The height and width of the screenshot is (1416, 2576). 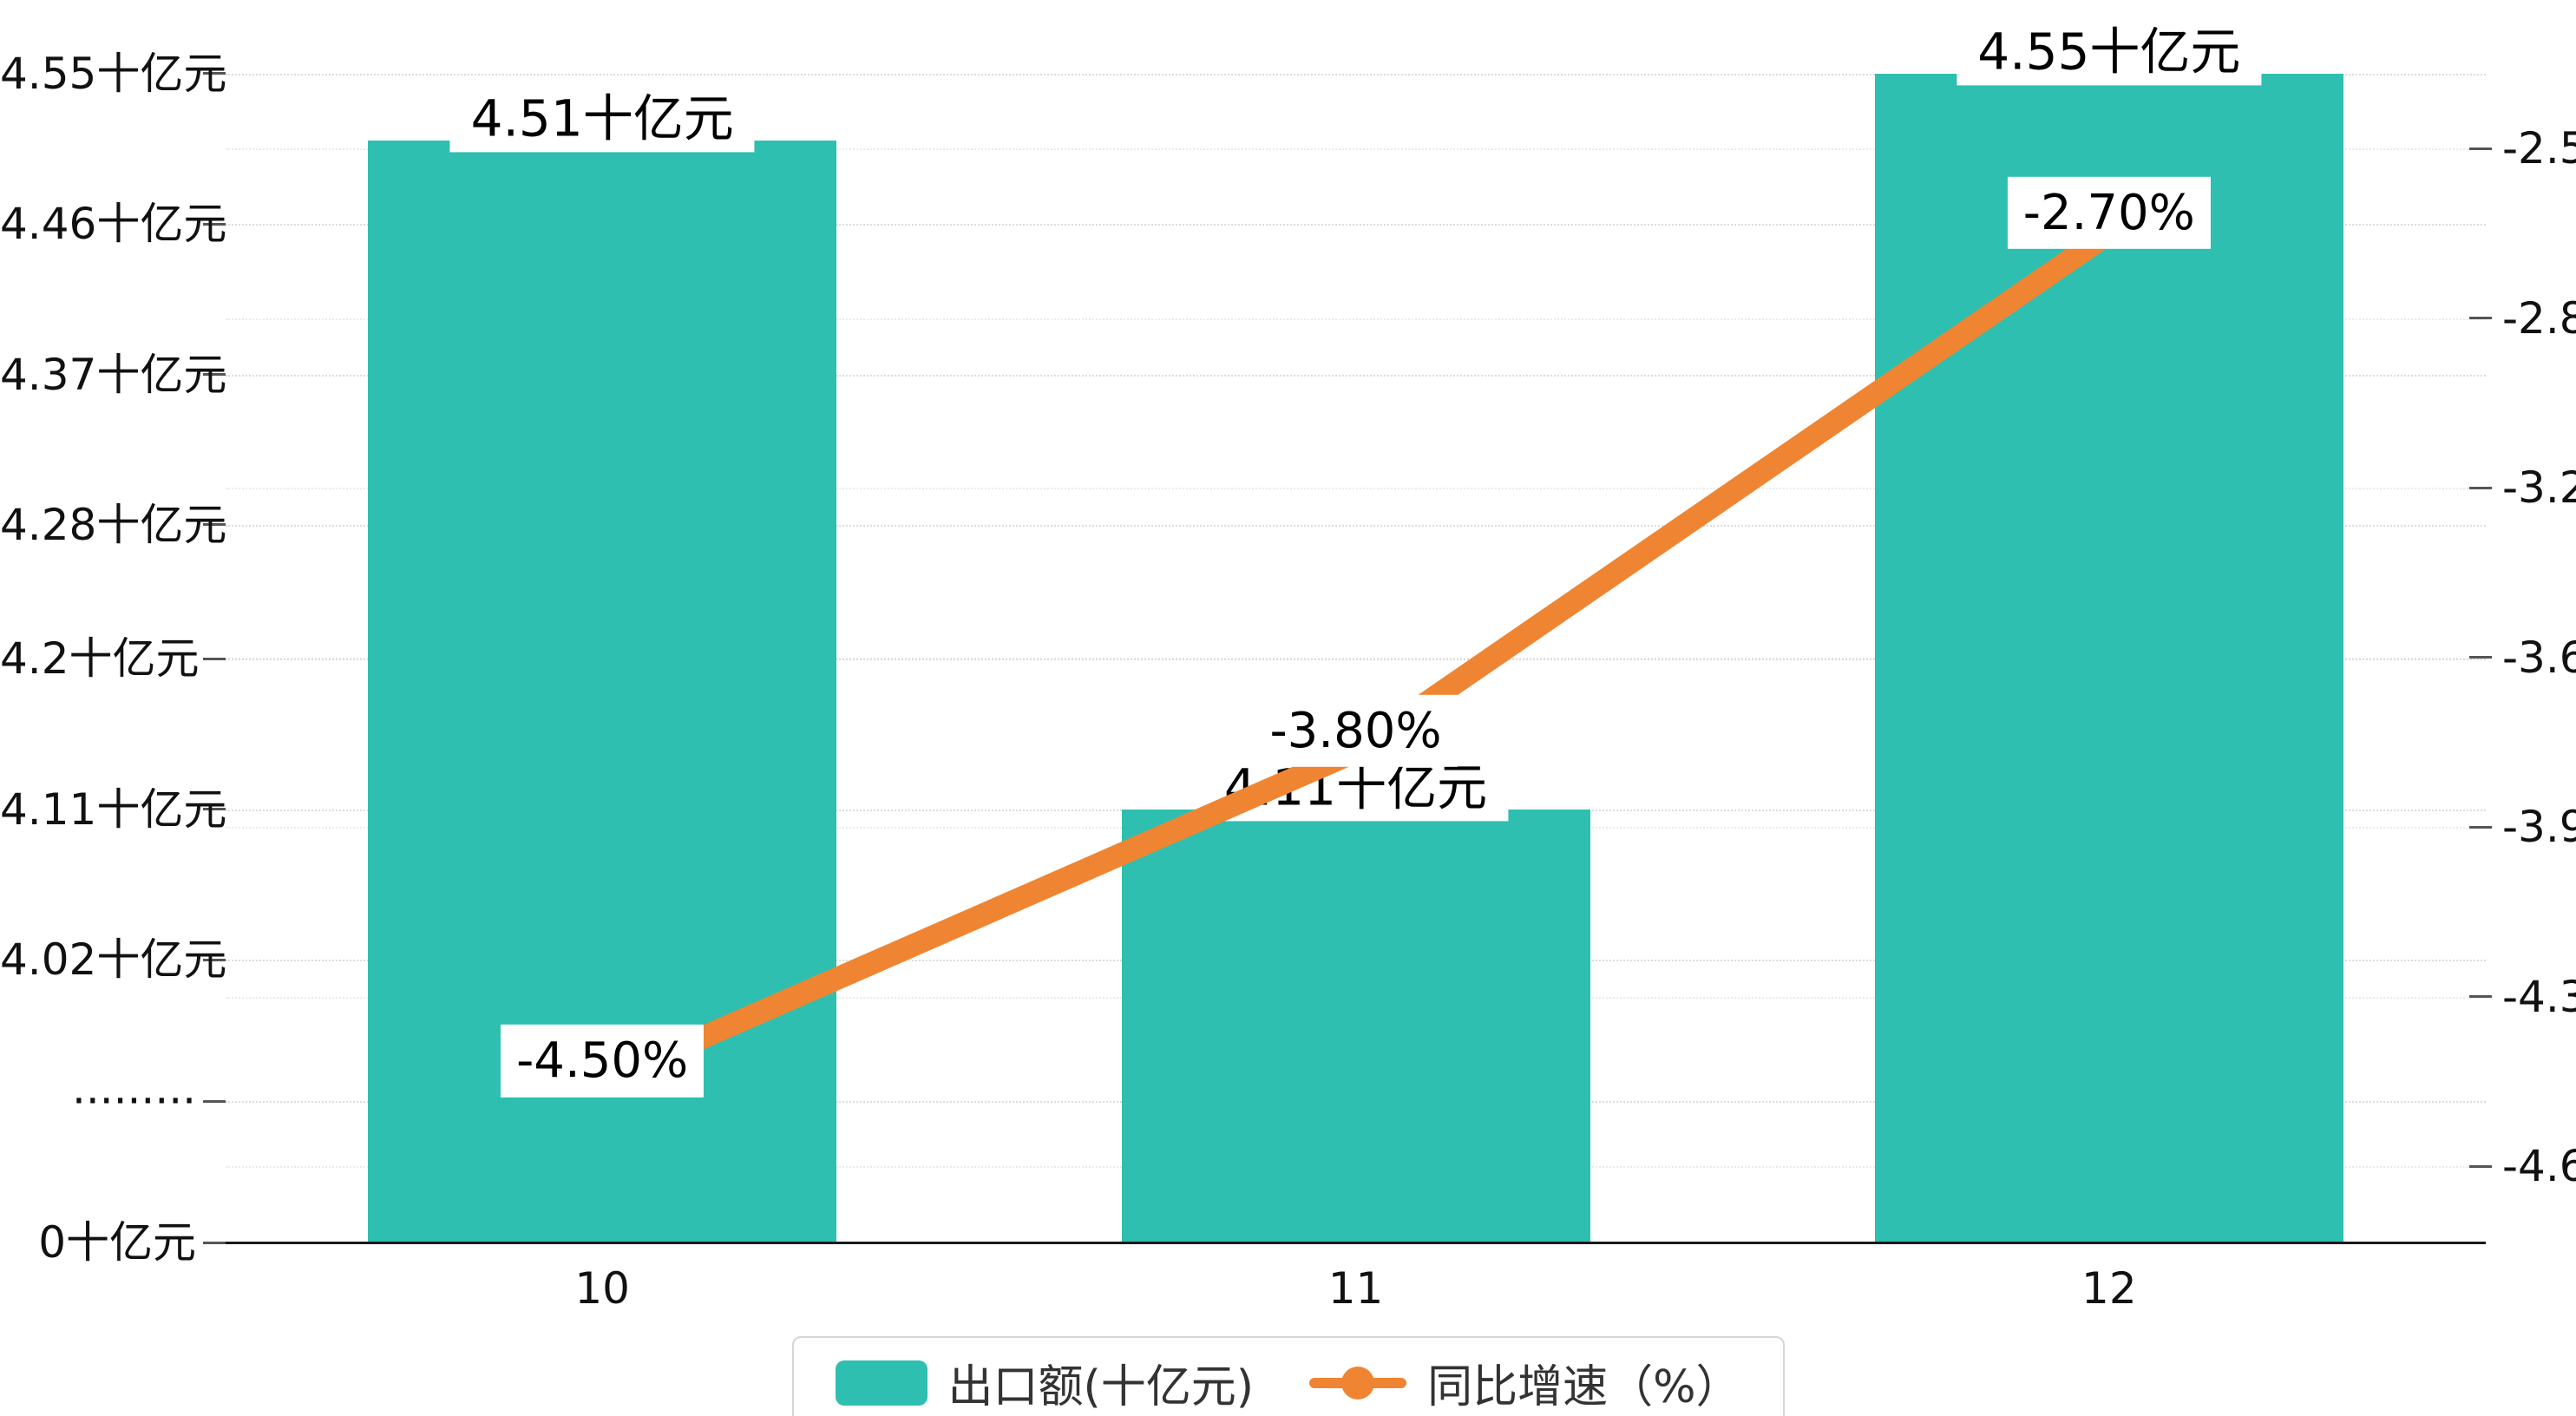 I want to click on line-point-label: -2.70%, so click(x=2109, y=212).